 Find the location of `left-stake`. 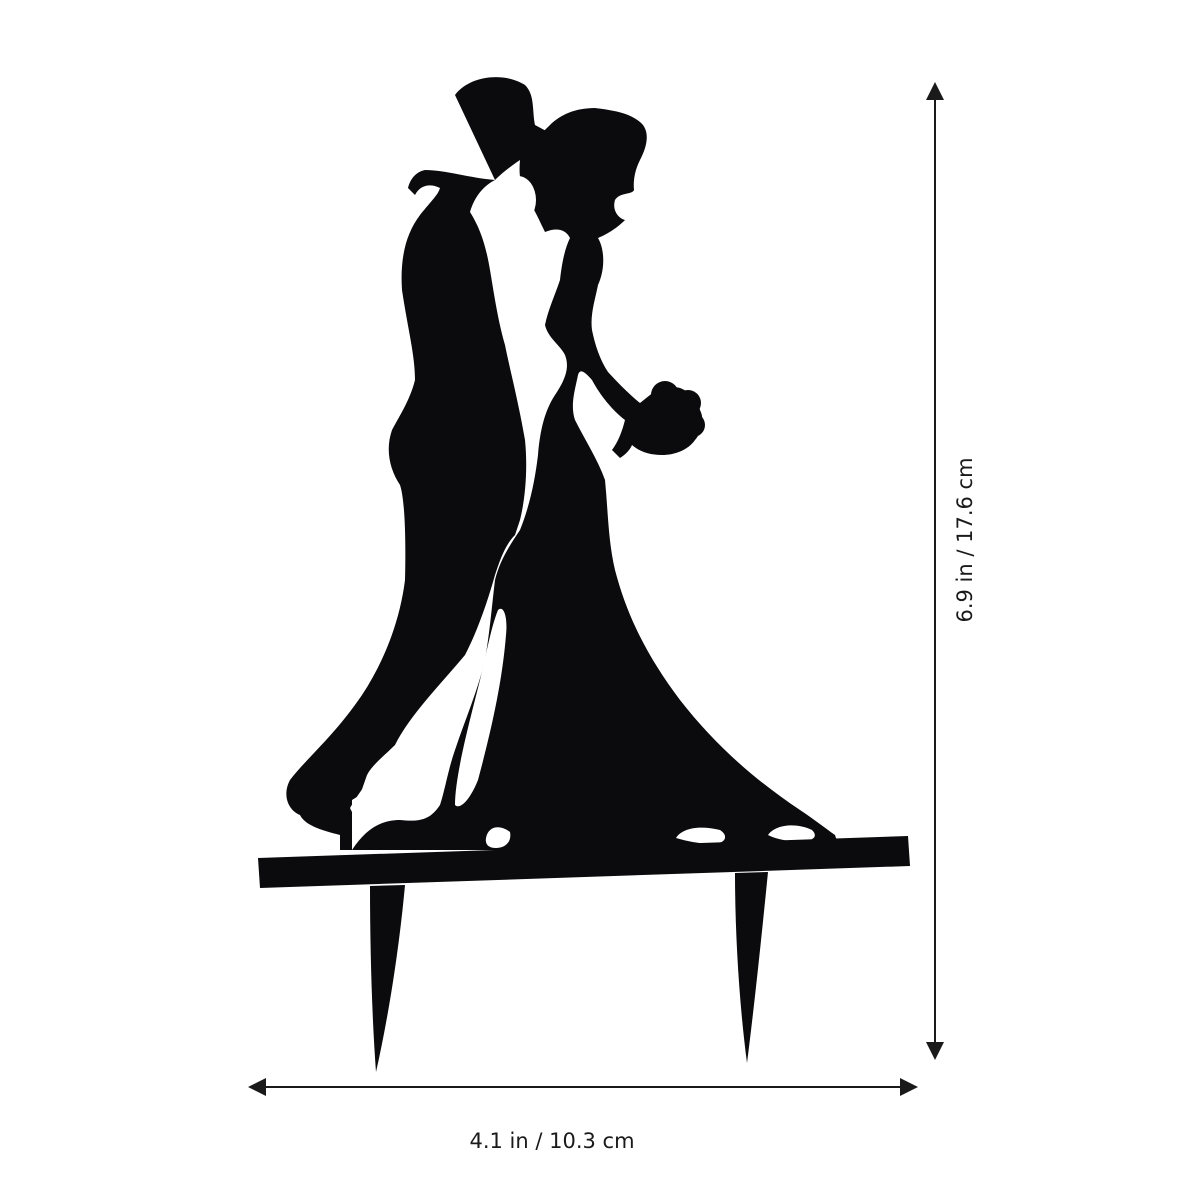

left-stake is located at coordinates (387, 978).